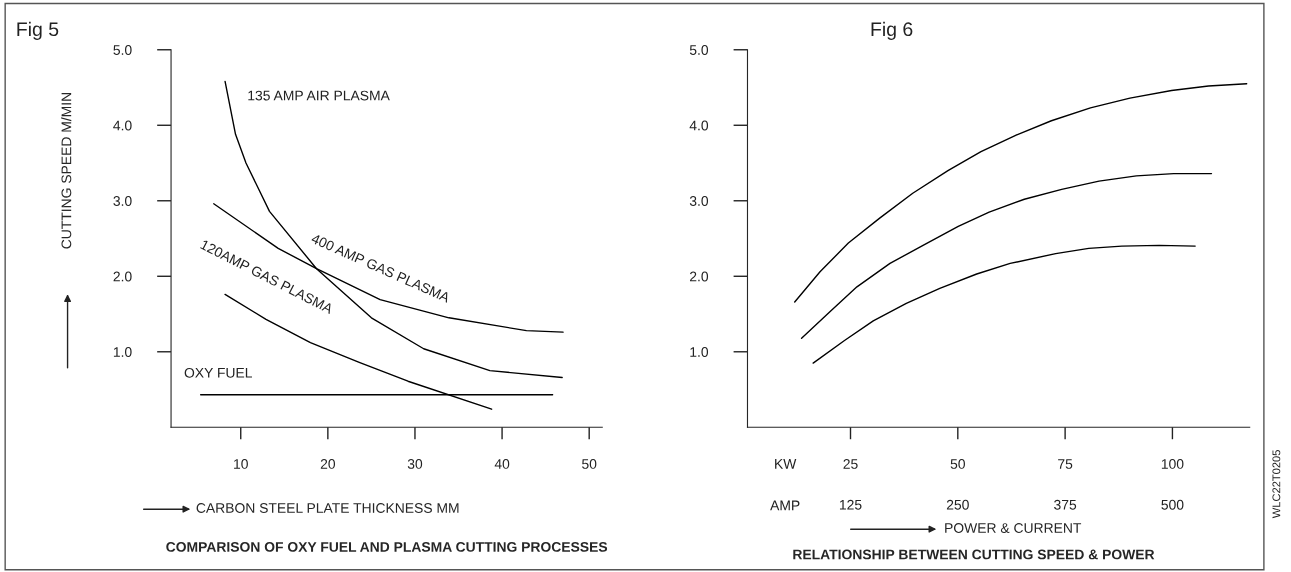 This screenshot has width=1291, height=572. I want to click on text: WLC22T0205, so click(1276, 484).